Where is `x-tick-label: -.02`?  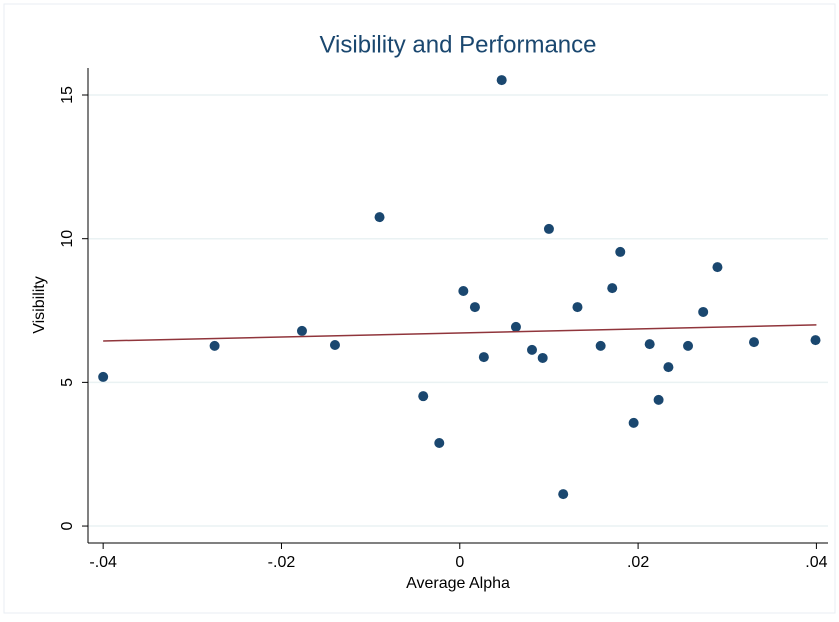
x-tick-label: -.02 is located at coordinates (282, 562).